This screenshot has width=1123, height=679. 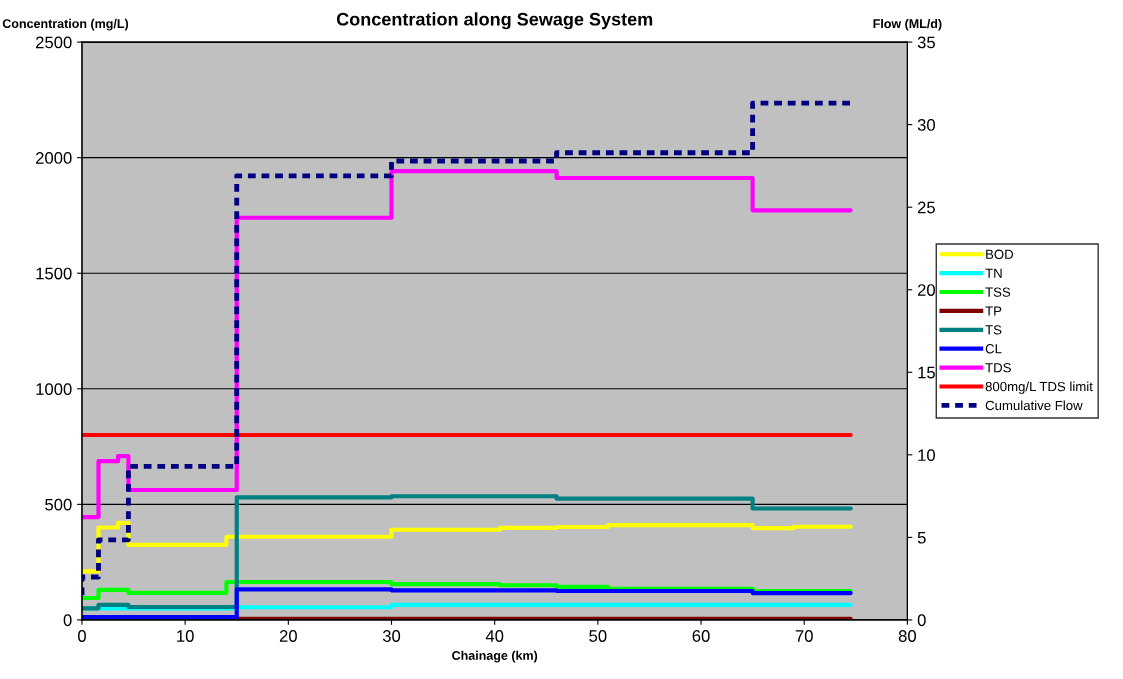 What do you see at coordinates (58, 504) in the screenshot?
I see `y-tick-label: 500` at bounding box center [58, 504].